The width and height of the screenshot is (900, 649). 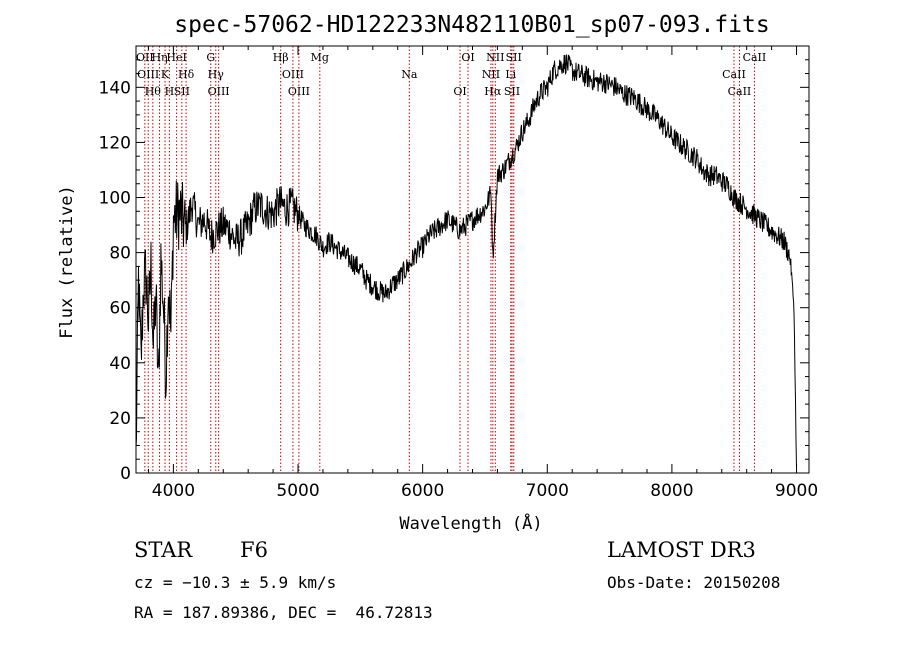 What do you see at coordinates (115, 88) in the screenshot?
I see `y-tick-label: 140` at bounding box center [115, 88].